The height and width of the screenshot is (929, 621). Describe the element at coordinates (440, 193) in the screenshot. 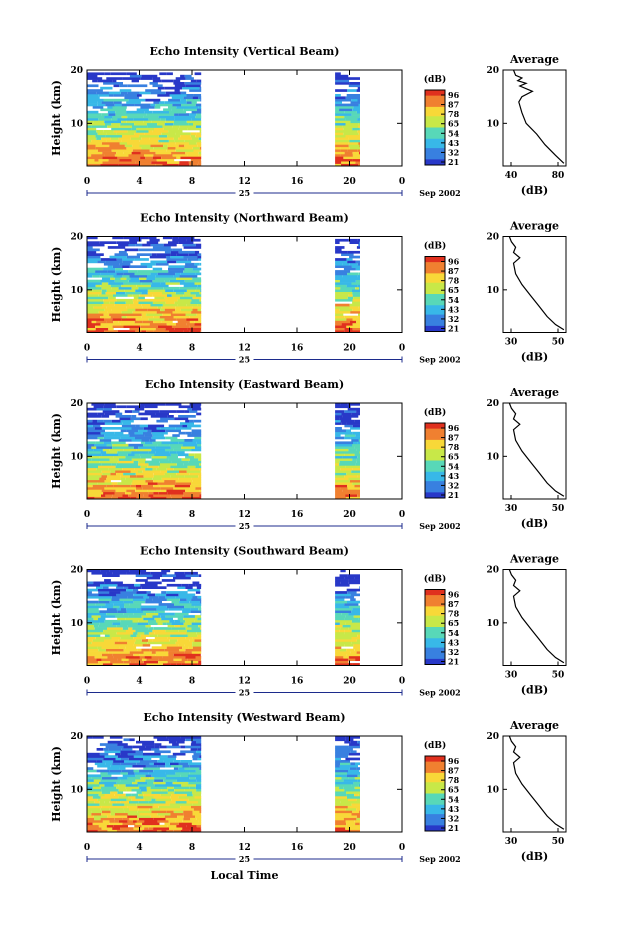

I see `month-label: Sep 2002` at that location.